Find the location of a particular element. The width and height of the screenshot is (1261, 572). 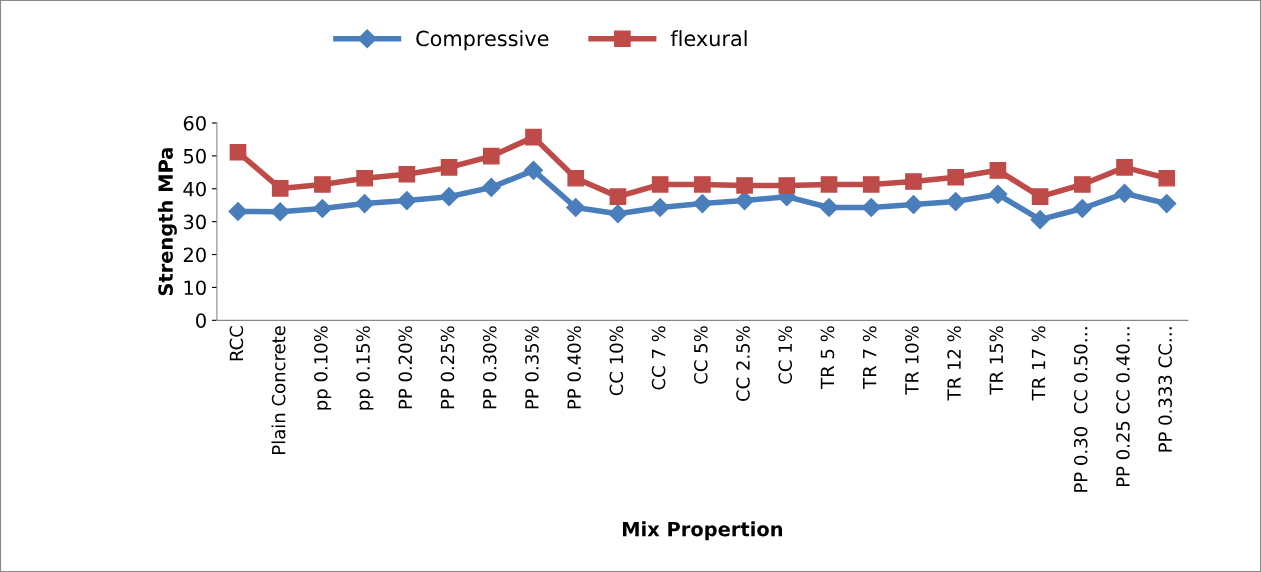

x-tick-label: PP 0.30% is located at coordinates (489, 367).